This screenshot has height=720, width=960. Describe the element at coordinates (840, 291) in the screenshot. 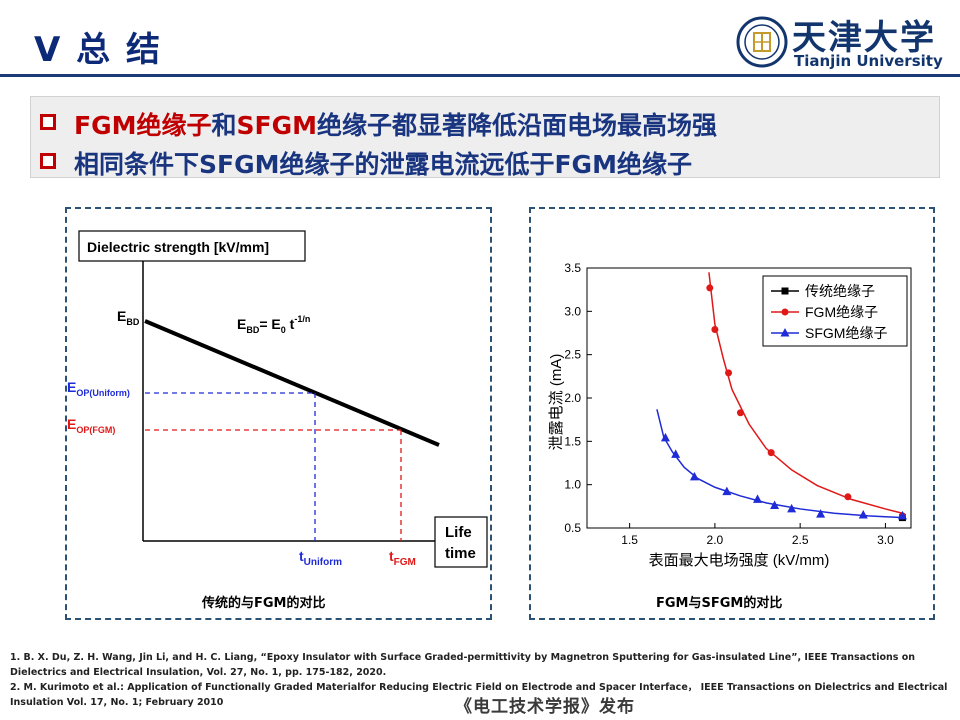

I see `legend-label: 传统绝缘子` at that location.